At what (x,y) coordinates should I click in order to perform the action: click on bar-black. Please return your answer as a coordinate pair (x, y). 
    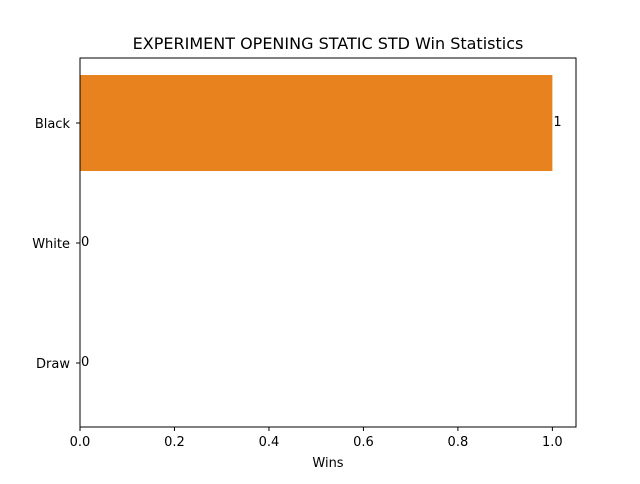
    Looking at the image, I should click on (316, 123).